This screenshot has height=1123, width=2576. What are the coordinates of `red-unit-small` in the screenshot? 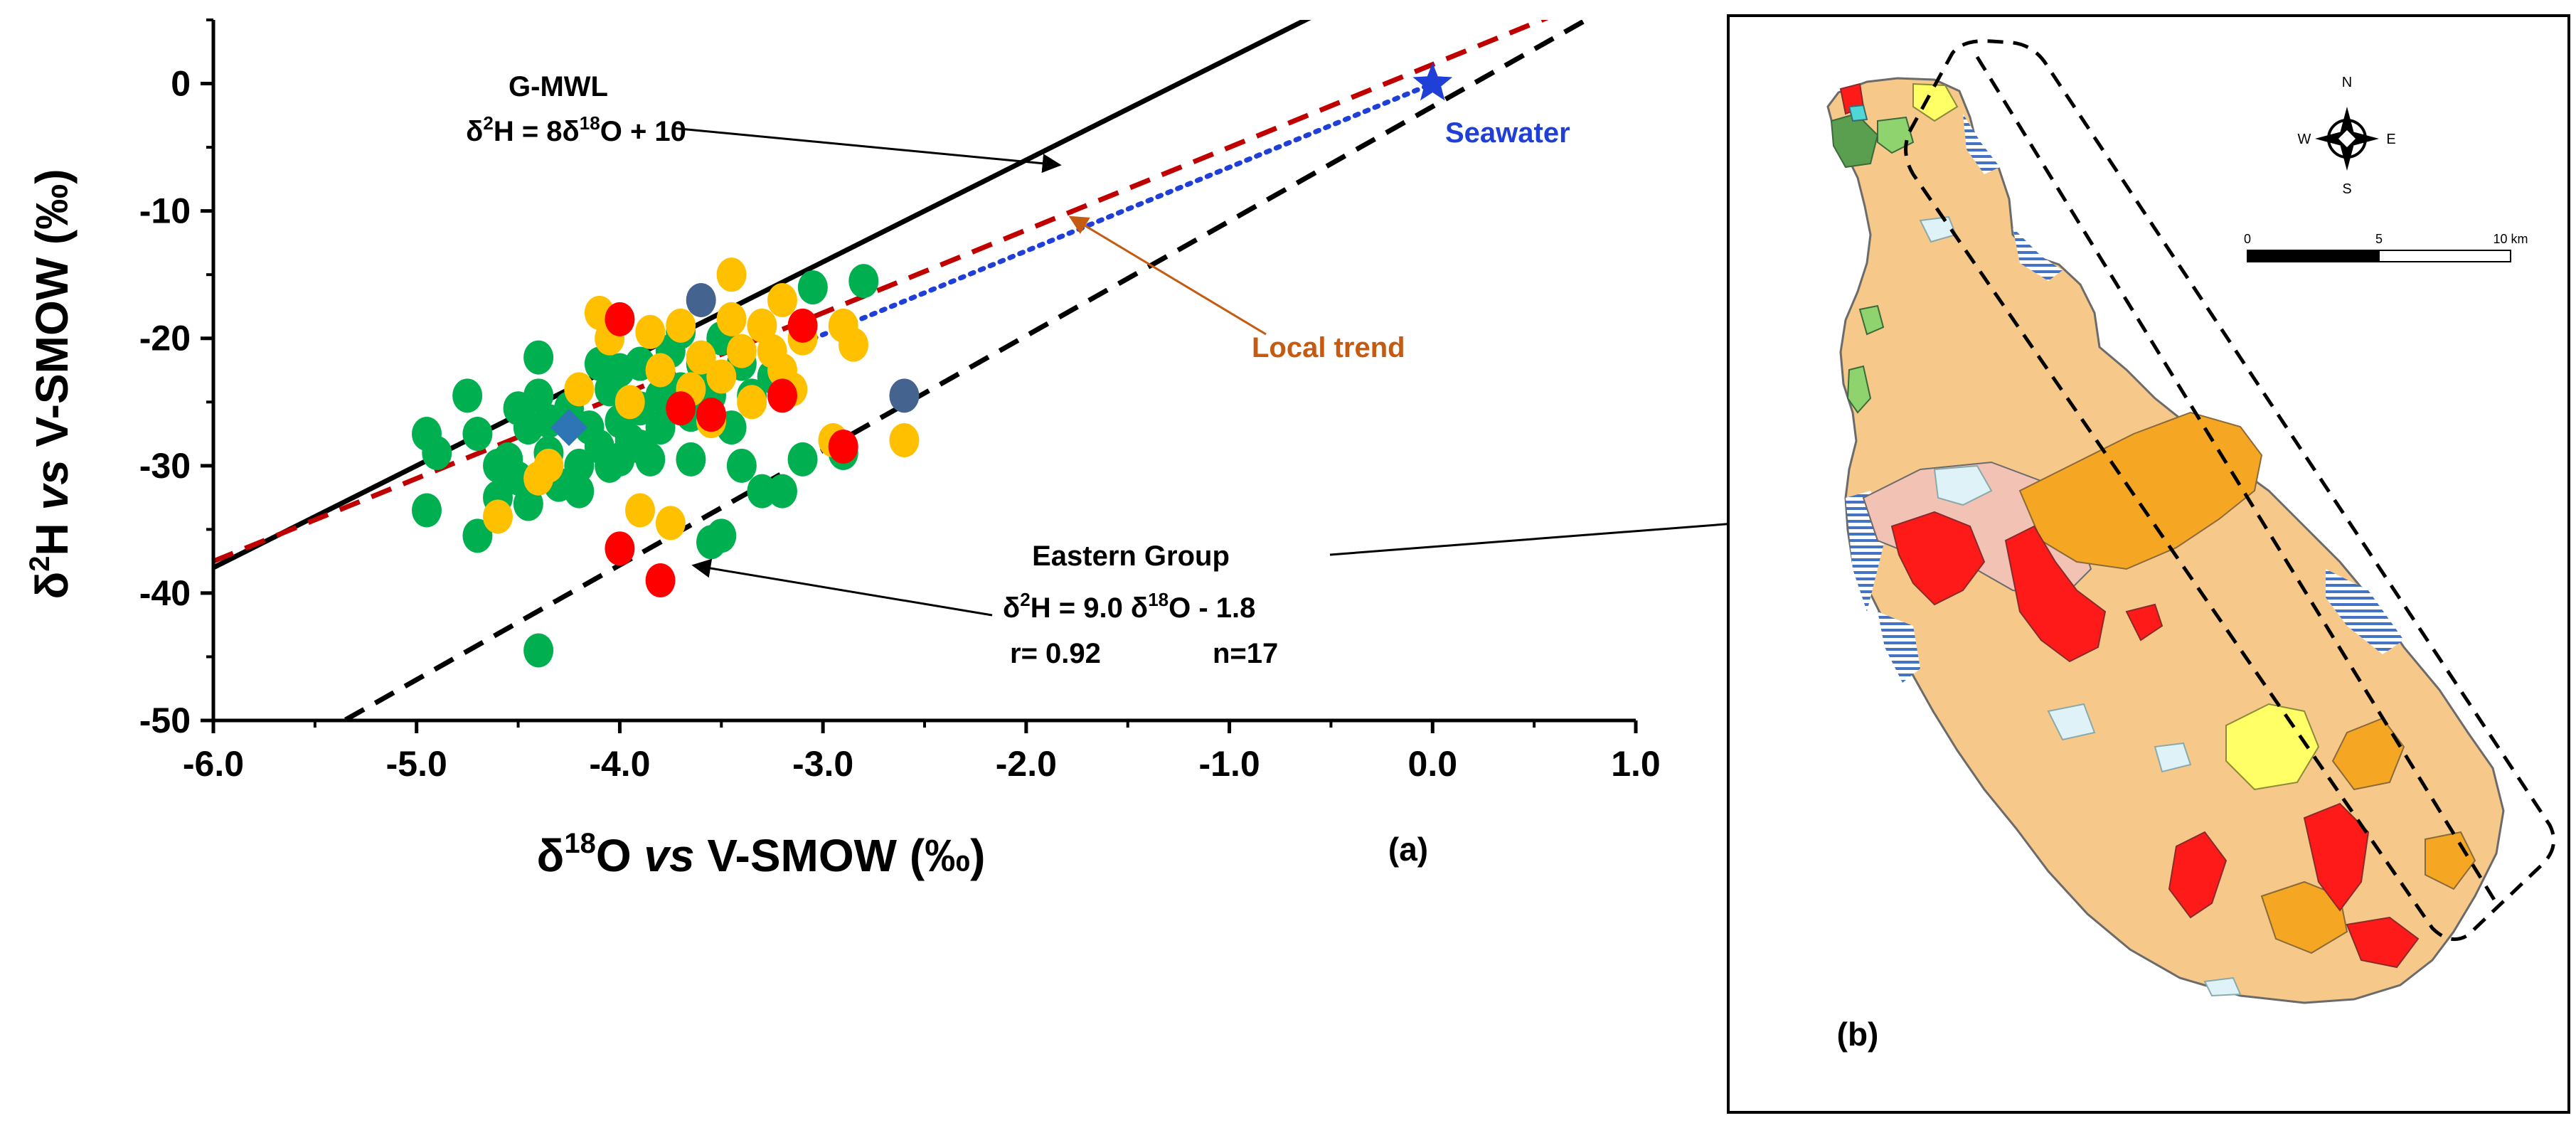 It's located at (2144, 622).